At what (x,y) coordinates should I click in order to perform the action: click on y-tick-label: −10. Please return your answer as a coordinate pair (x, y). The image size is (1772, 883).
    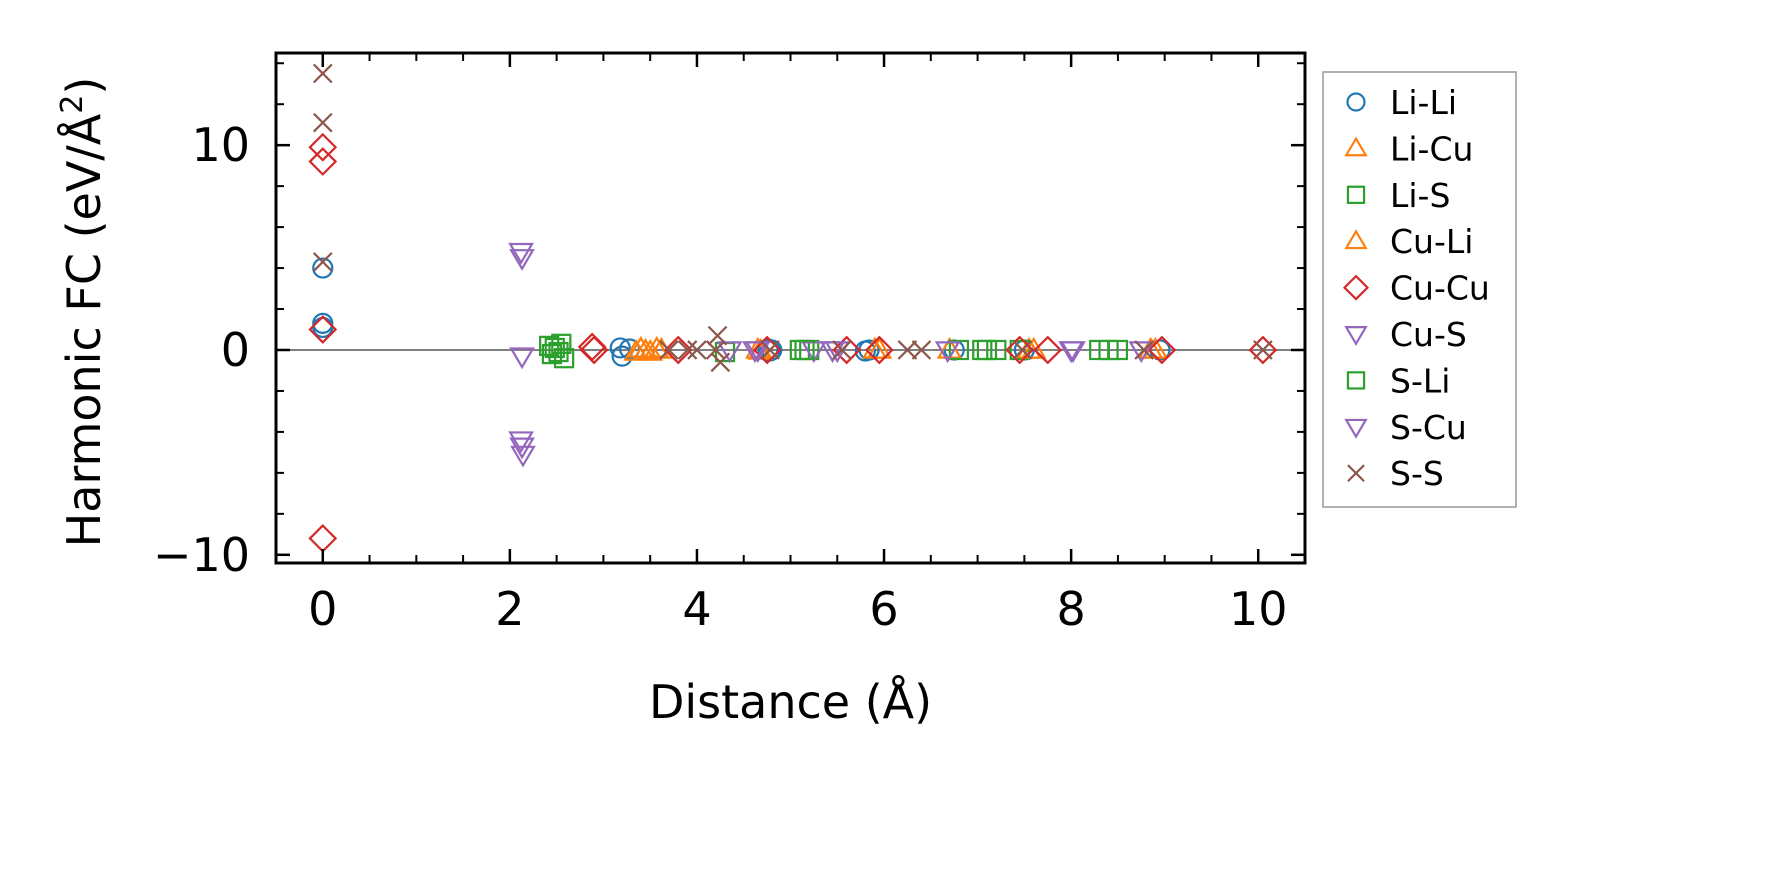
    Looking at the image, I should click on (201, 555).